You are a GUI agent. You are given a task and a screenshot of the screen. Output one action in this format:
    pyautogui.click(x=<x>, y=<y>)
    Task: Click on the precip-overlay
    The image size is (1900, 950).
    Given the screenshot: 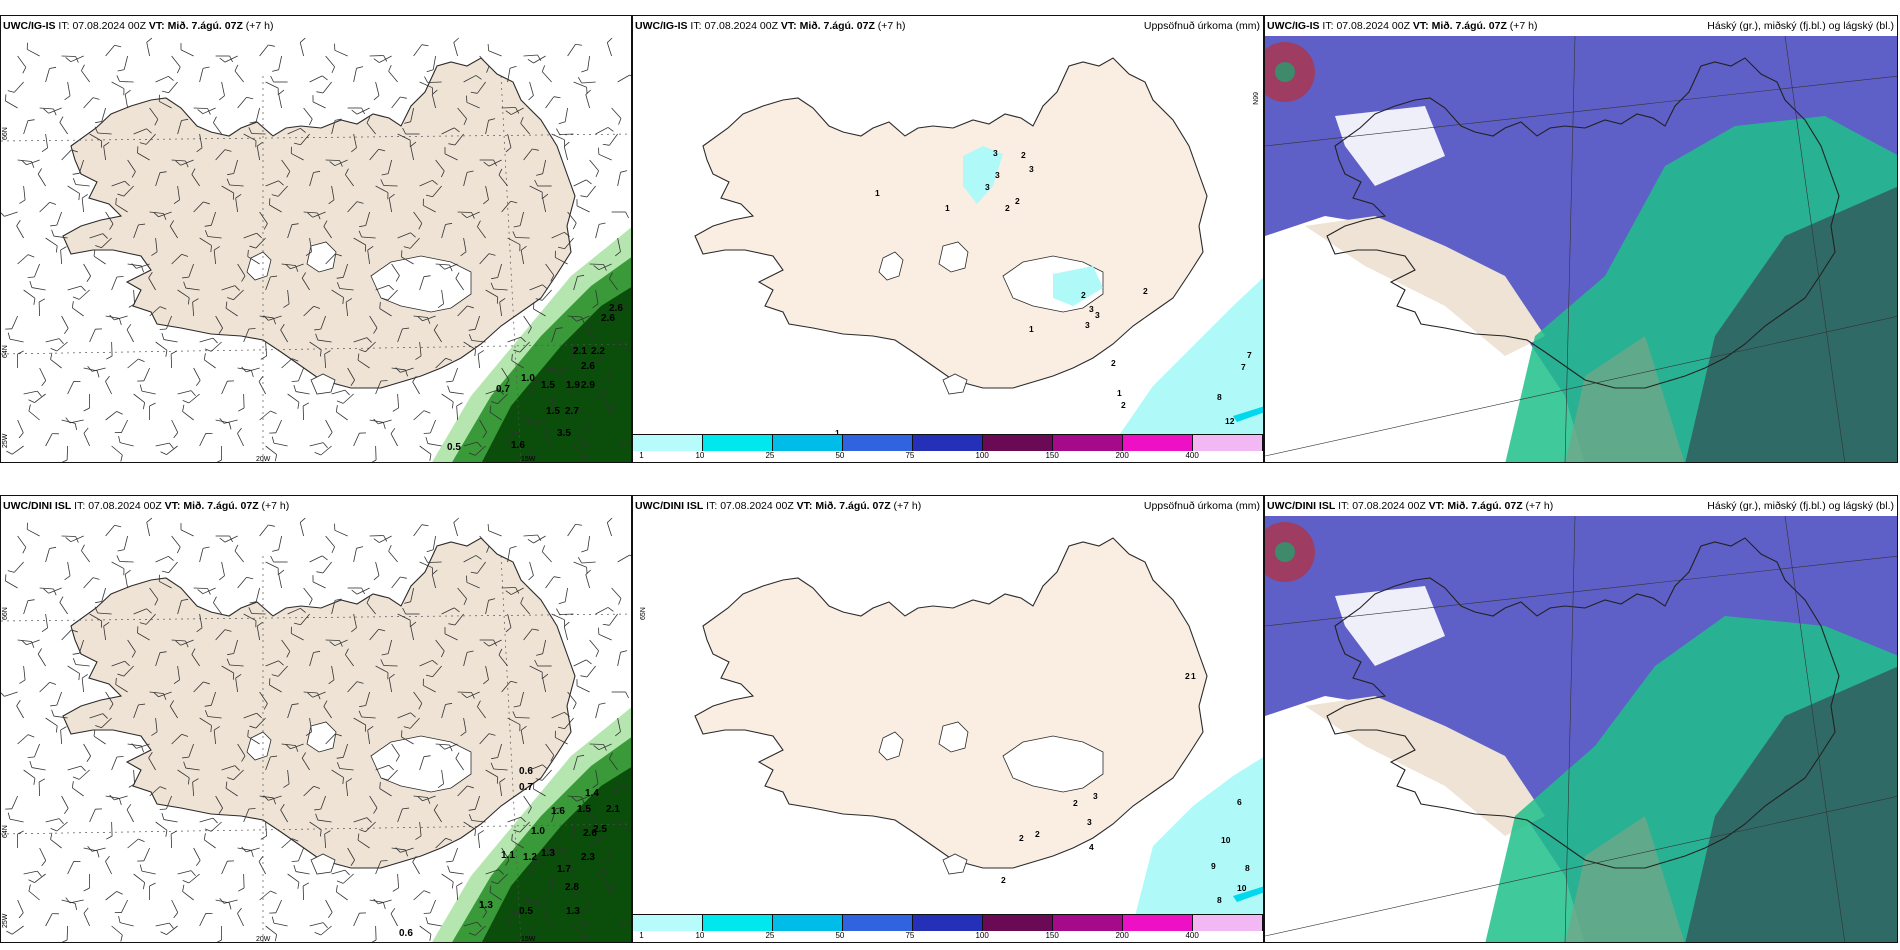 What is the action you would take?
    pyautogui.click(x=531, y=824)
    